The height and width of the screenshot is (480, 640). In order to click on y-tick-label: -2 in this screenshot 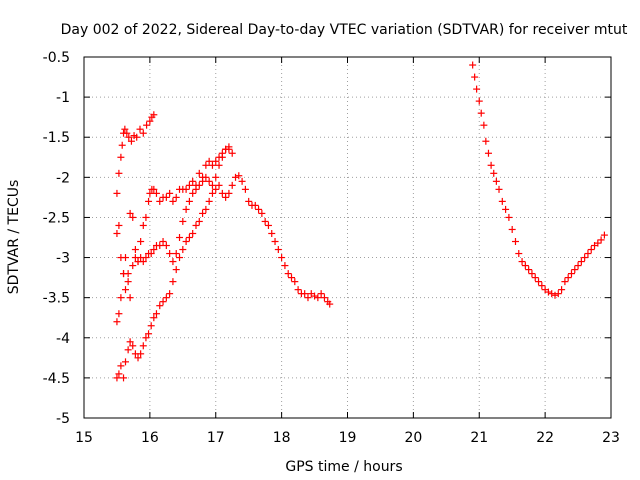, I will do `click(63, 178)`.